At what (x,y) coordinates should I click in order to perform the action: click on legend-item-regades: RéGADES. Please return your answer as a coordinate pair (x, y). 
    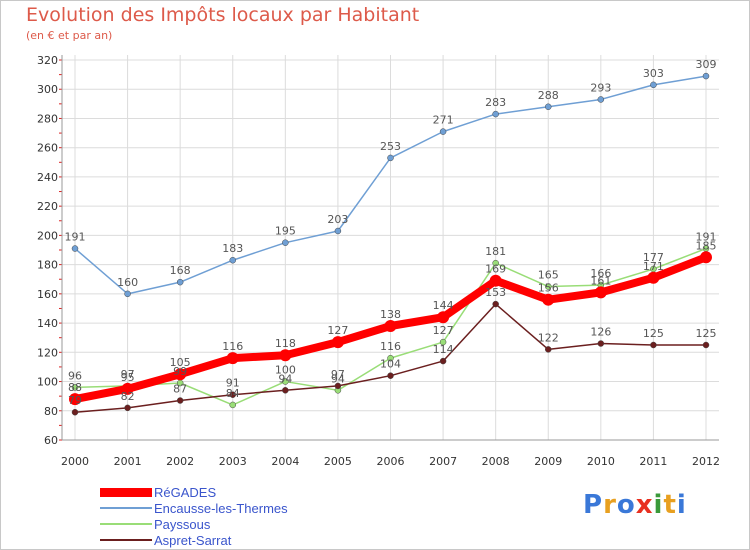
    Looking at the image, I should click on (194, 492).